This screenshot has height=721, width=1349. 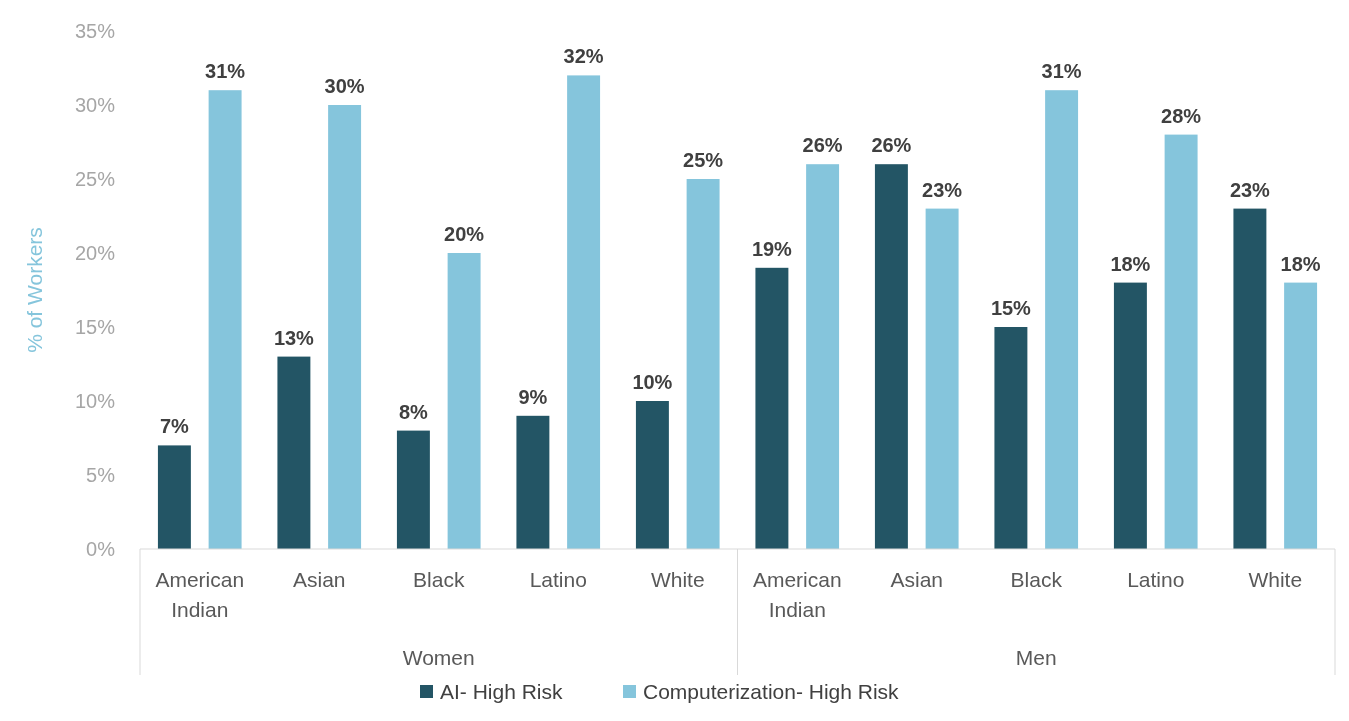 I want to click on data-label: 30%, so click(x=344, y=86).